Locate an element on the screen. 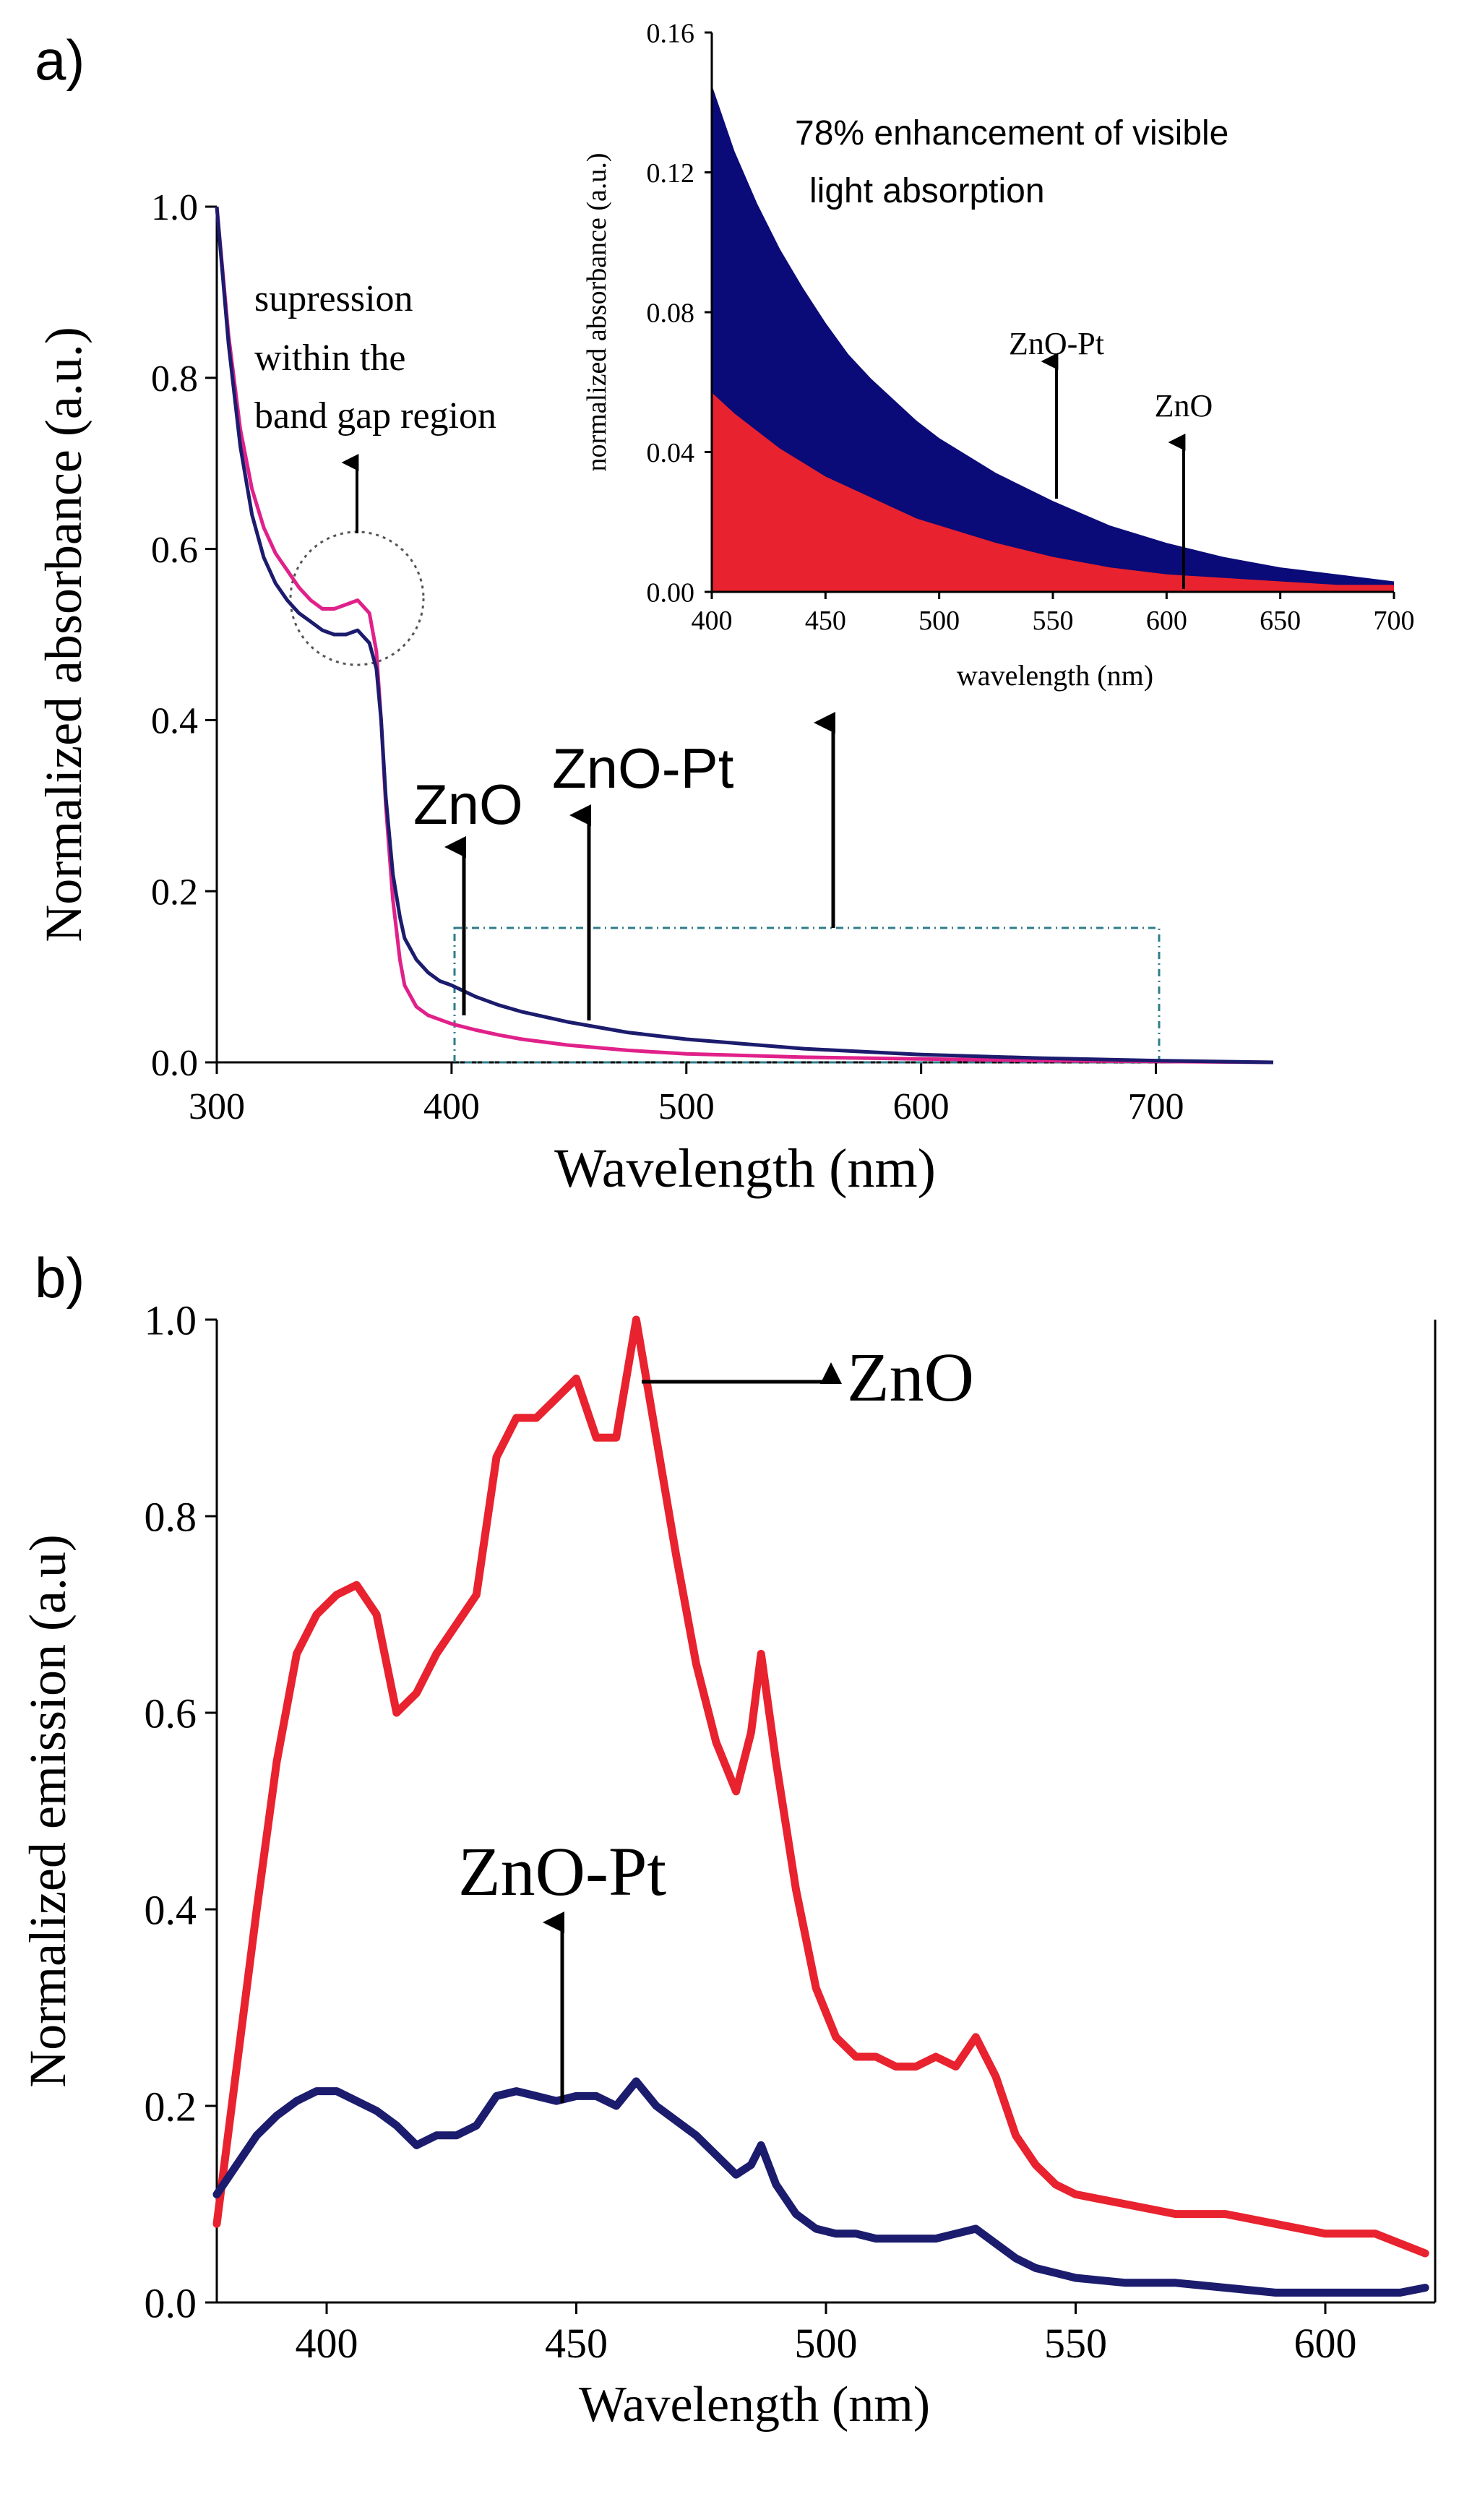 Image resolution: width=1459 pixels, height=2520 pixels. panel-b-xtick-label: 400 is located at coordinates (327, 2343).